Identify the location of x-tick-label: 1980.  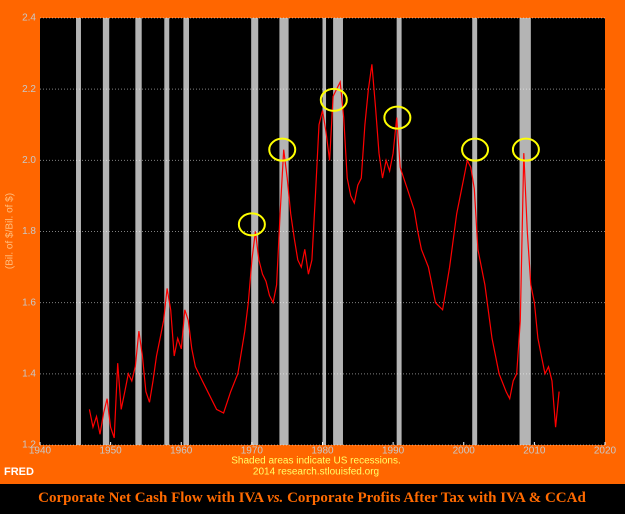
(322, 451).